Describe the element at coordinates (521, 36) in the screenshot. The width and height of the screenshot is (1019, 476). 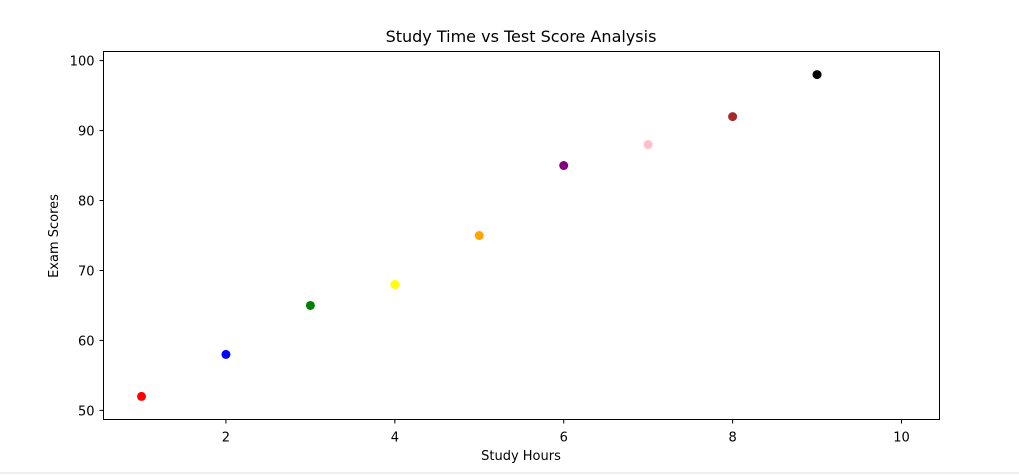
I see `chart-title: Study Time vs Test Score Analysis` at that location.